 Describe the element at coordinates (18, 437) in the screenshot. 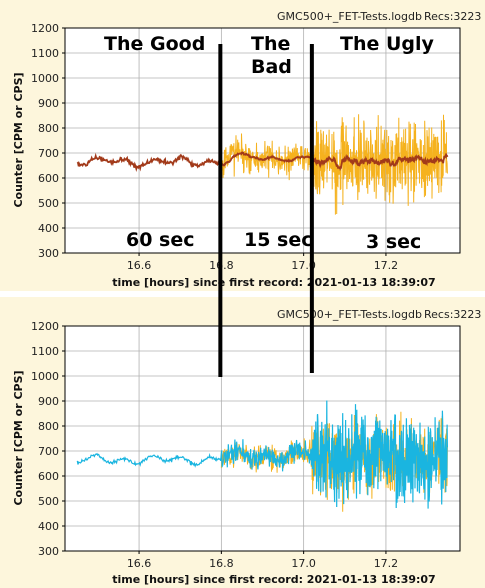

I see `bottom-y-axis-label: Counter [CPM or CPS]` at that location.